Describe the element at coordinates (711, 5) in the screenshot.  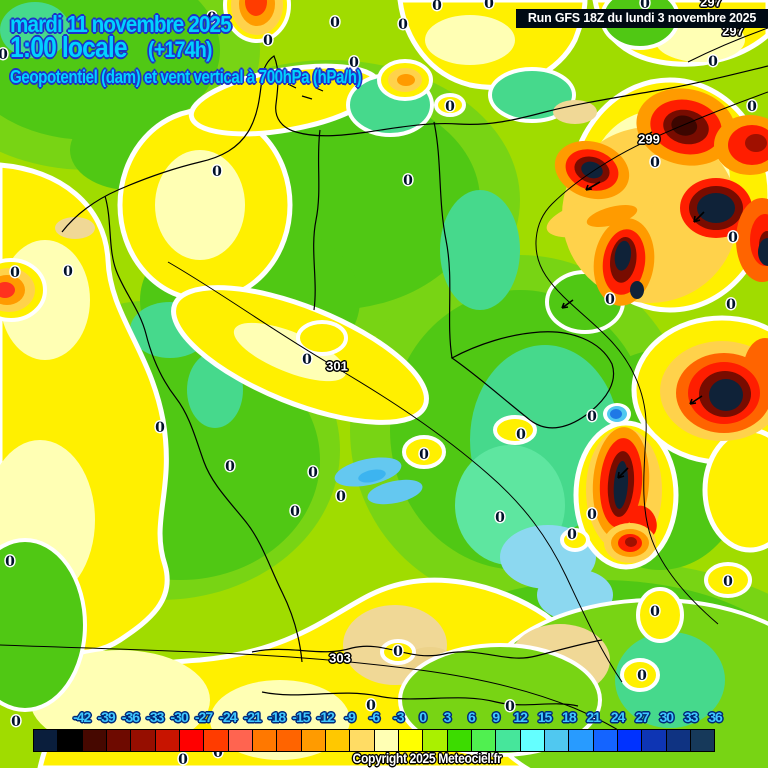
I see `geopotential-contour-label: 297` at that location.